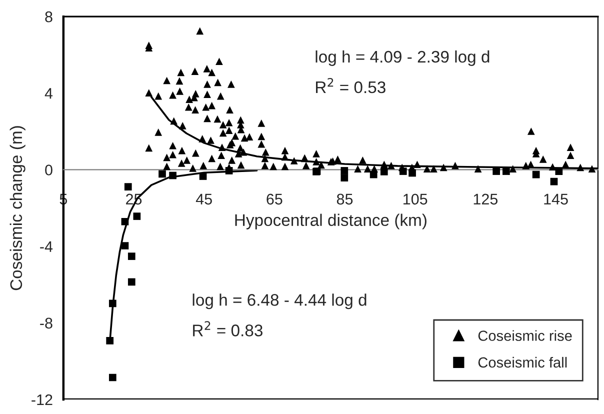  I want to click on x-tick-label: 45, so click(204, 199).